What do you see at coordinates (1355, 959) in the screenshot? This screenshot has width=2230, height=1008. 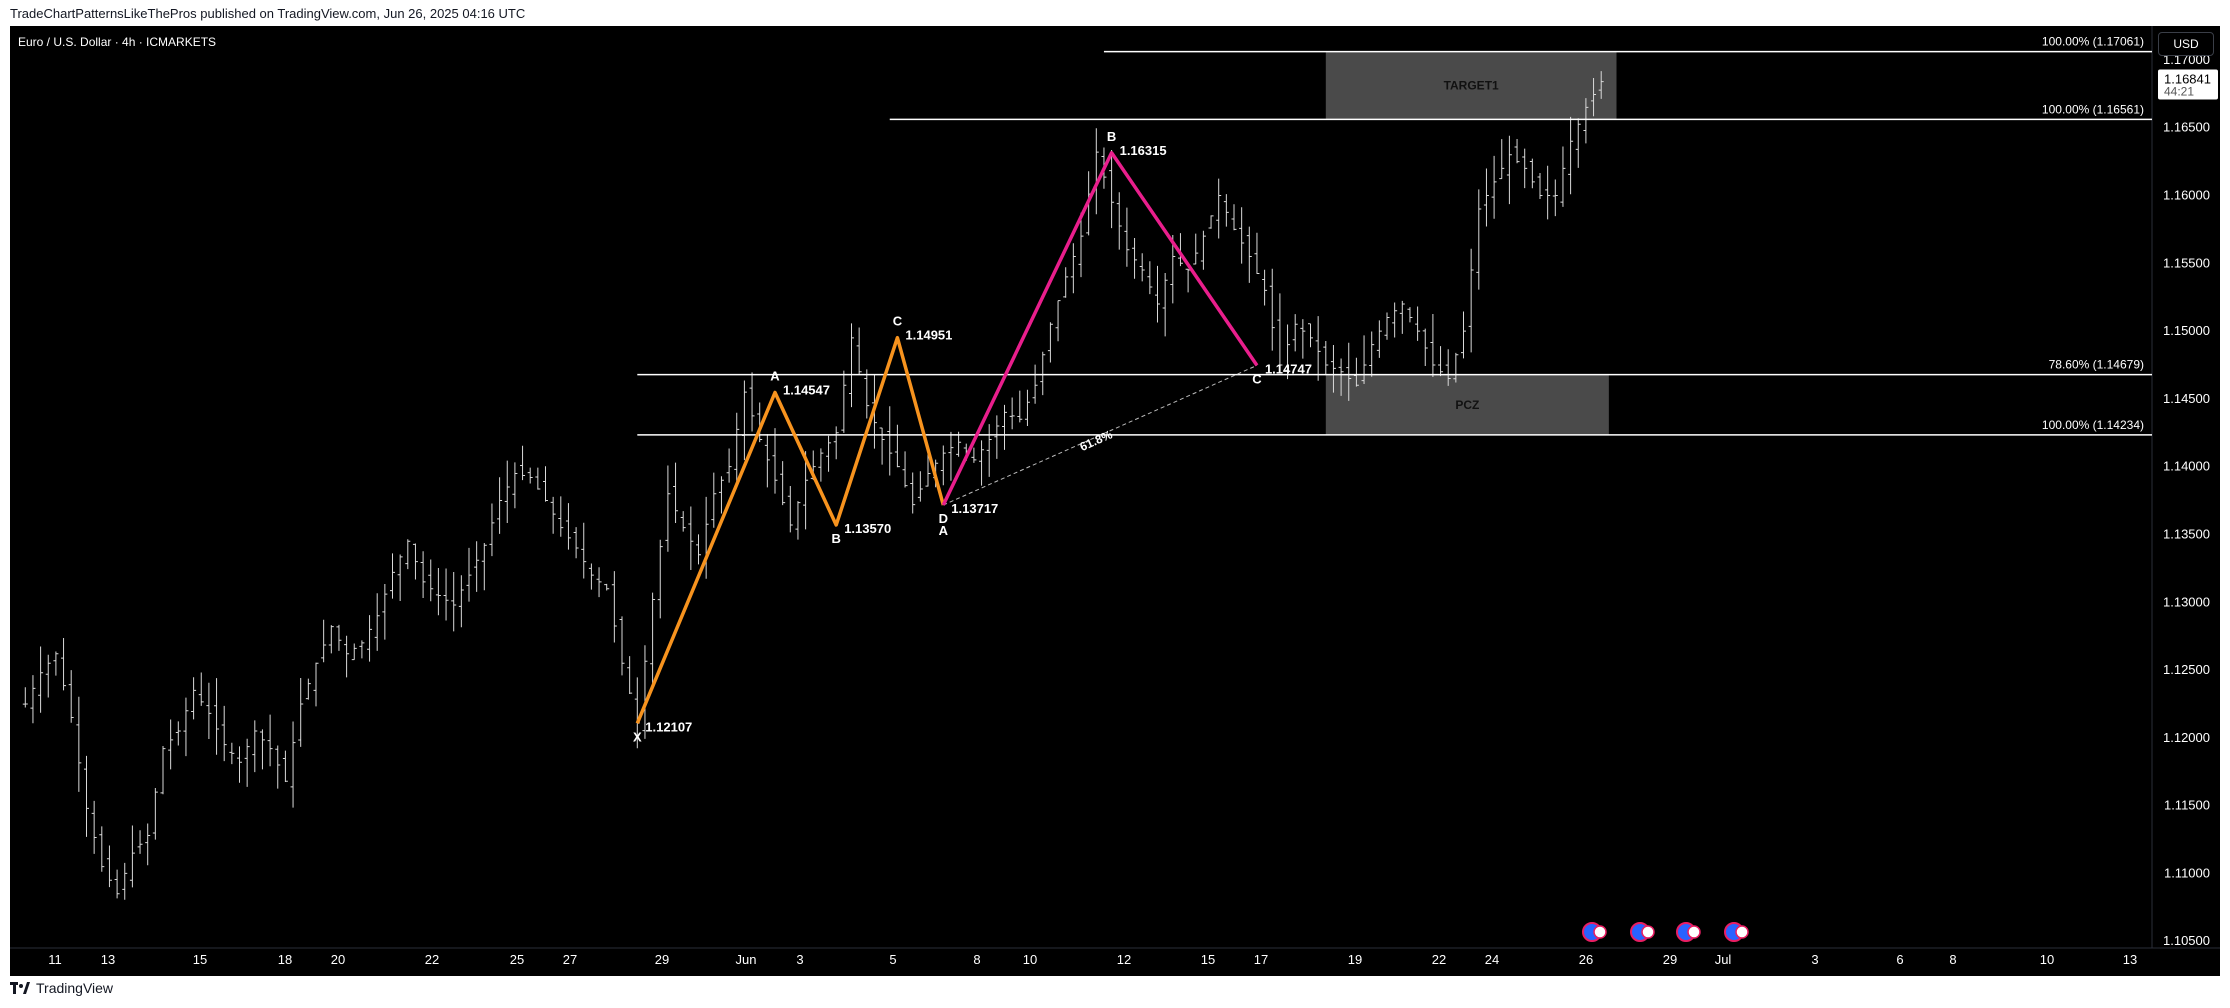 I see `time-tick-label: 19` at bounding box center [1355, 959].